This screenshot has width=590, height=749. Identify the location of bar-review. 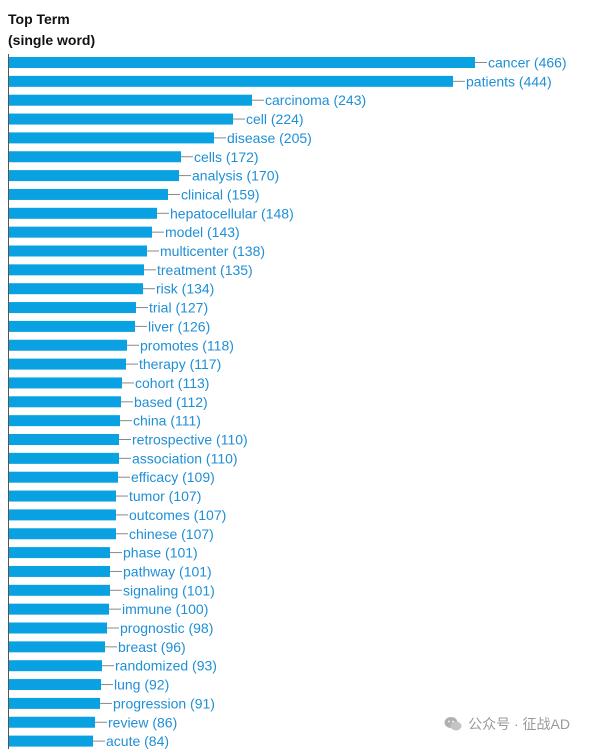
(52, 722).